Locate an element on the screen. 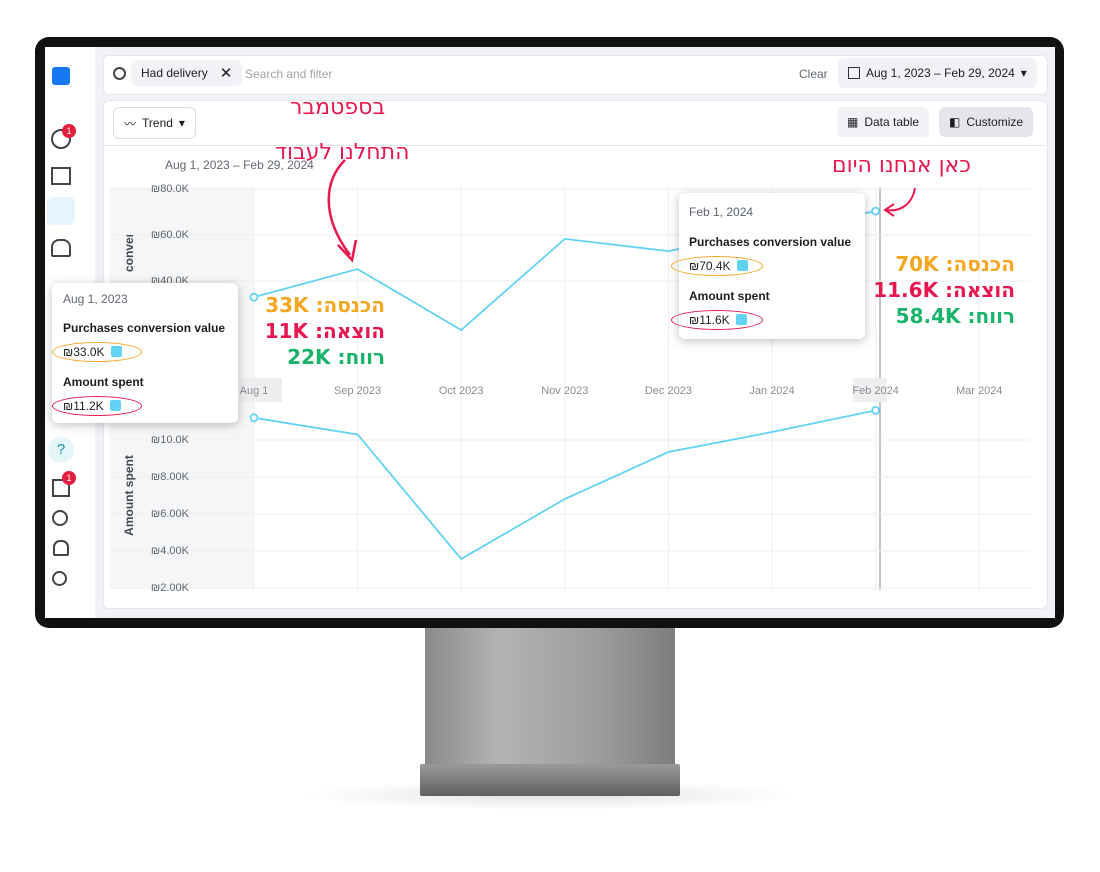  y-tick-label: ₪60.0K is located at coordinates (170, 235).